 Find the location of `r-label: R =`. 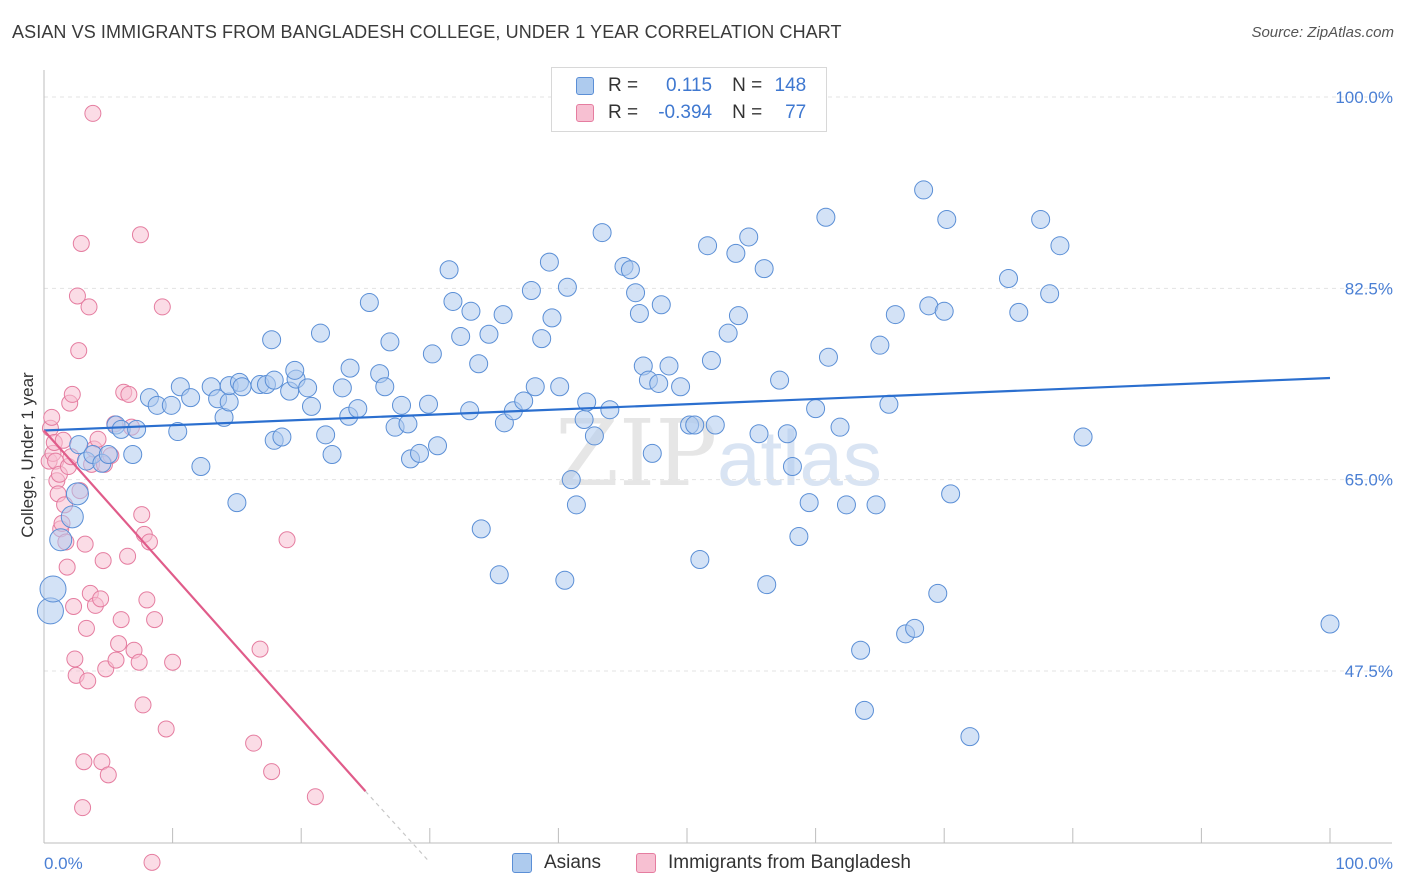

r-label: R = is located at coordinates (623, 112).